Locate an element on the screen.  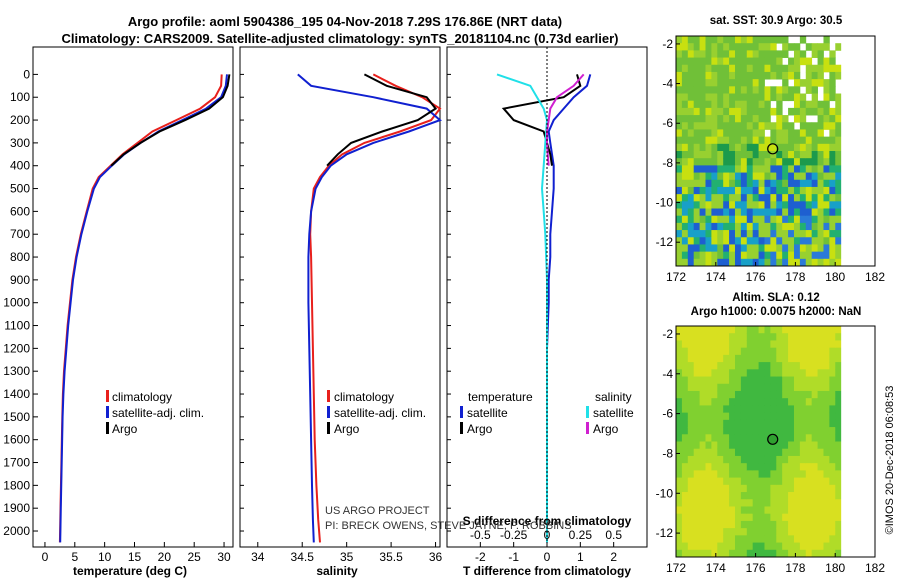
map-y-tick-label: -8 is located at coordinates (667, 163).